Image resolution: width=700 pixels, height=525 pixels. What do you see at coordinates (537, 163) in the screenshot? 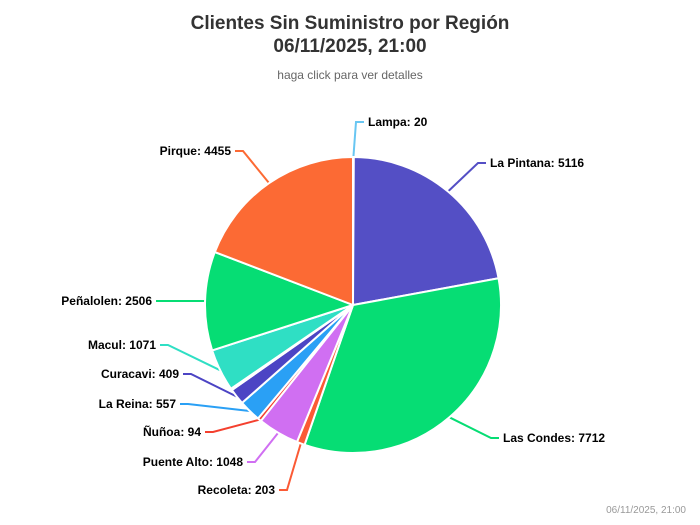
I see `data-label-la-pintana: La Pintana: 5116` at bounding box center [537, 163].